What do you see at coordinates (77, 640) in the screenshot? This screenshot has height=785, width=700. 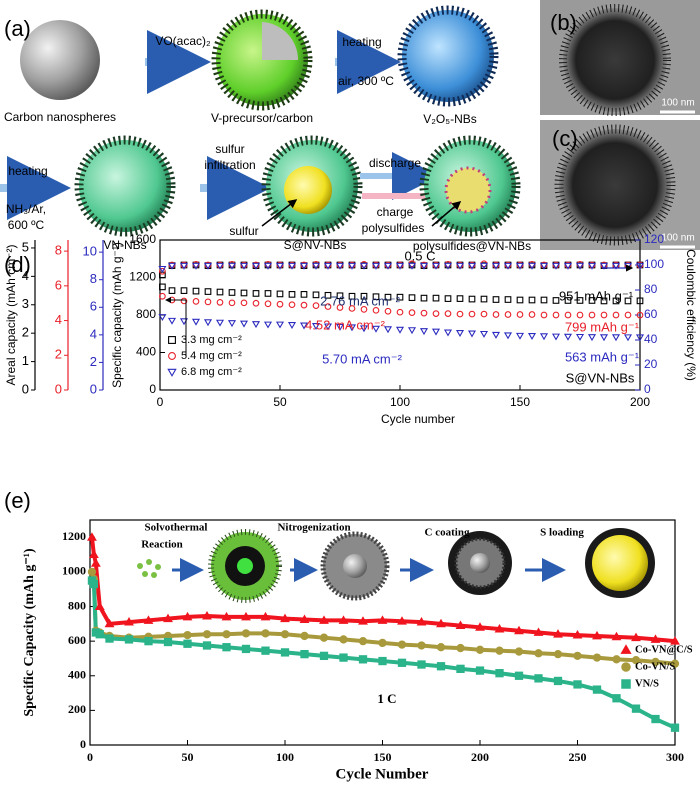 I see `y-tick-label: 600` at bounding box center [77, 640].